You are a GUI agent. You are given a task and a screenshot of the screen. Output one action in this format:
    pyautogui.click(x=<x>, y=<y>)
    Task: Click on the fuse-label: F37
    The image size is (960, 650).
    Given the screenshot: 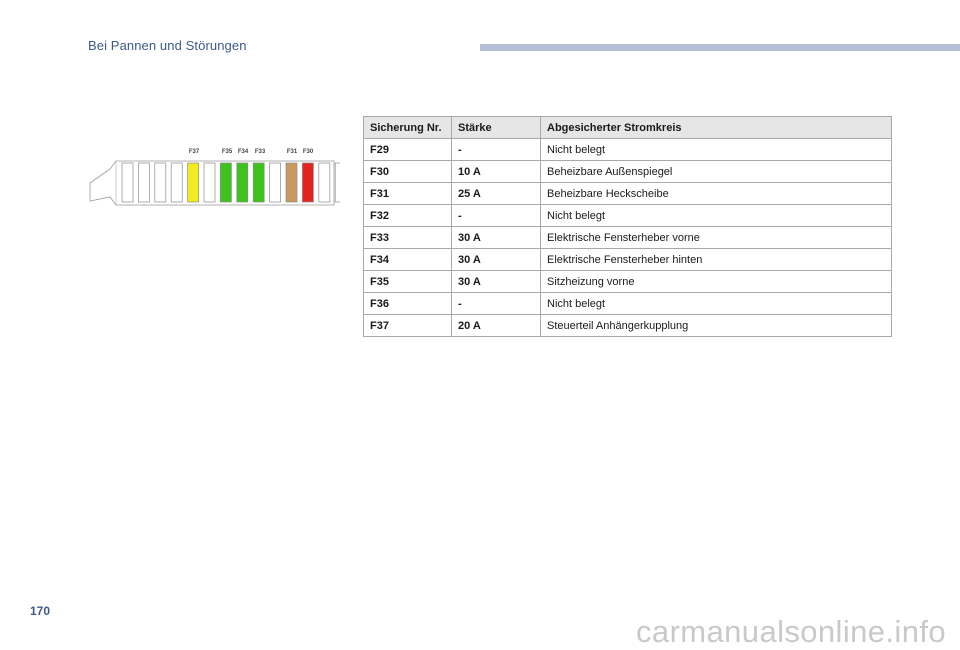 What is the action you would take?
    pyautogui.click(x=194, y=152)
    